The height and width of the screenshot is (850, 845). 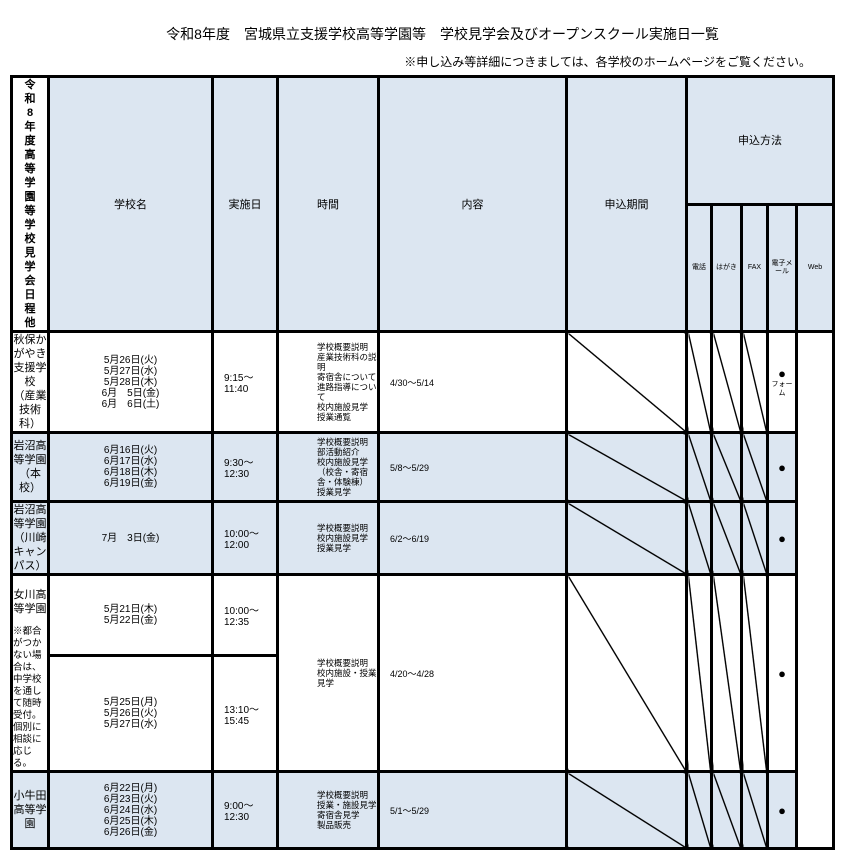 I want to click on header-web: Web, so click(x=815, y=267).